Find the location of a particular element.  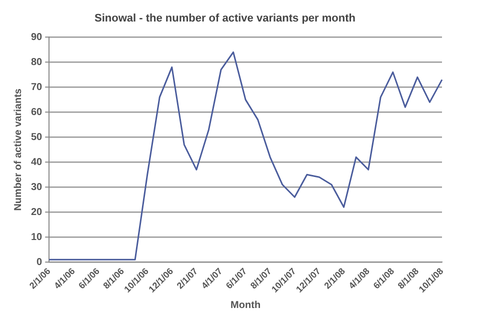

x-axis-title: Month is located at coordinates (245, 305).